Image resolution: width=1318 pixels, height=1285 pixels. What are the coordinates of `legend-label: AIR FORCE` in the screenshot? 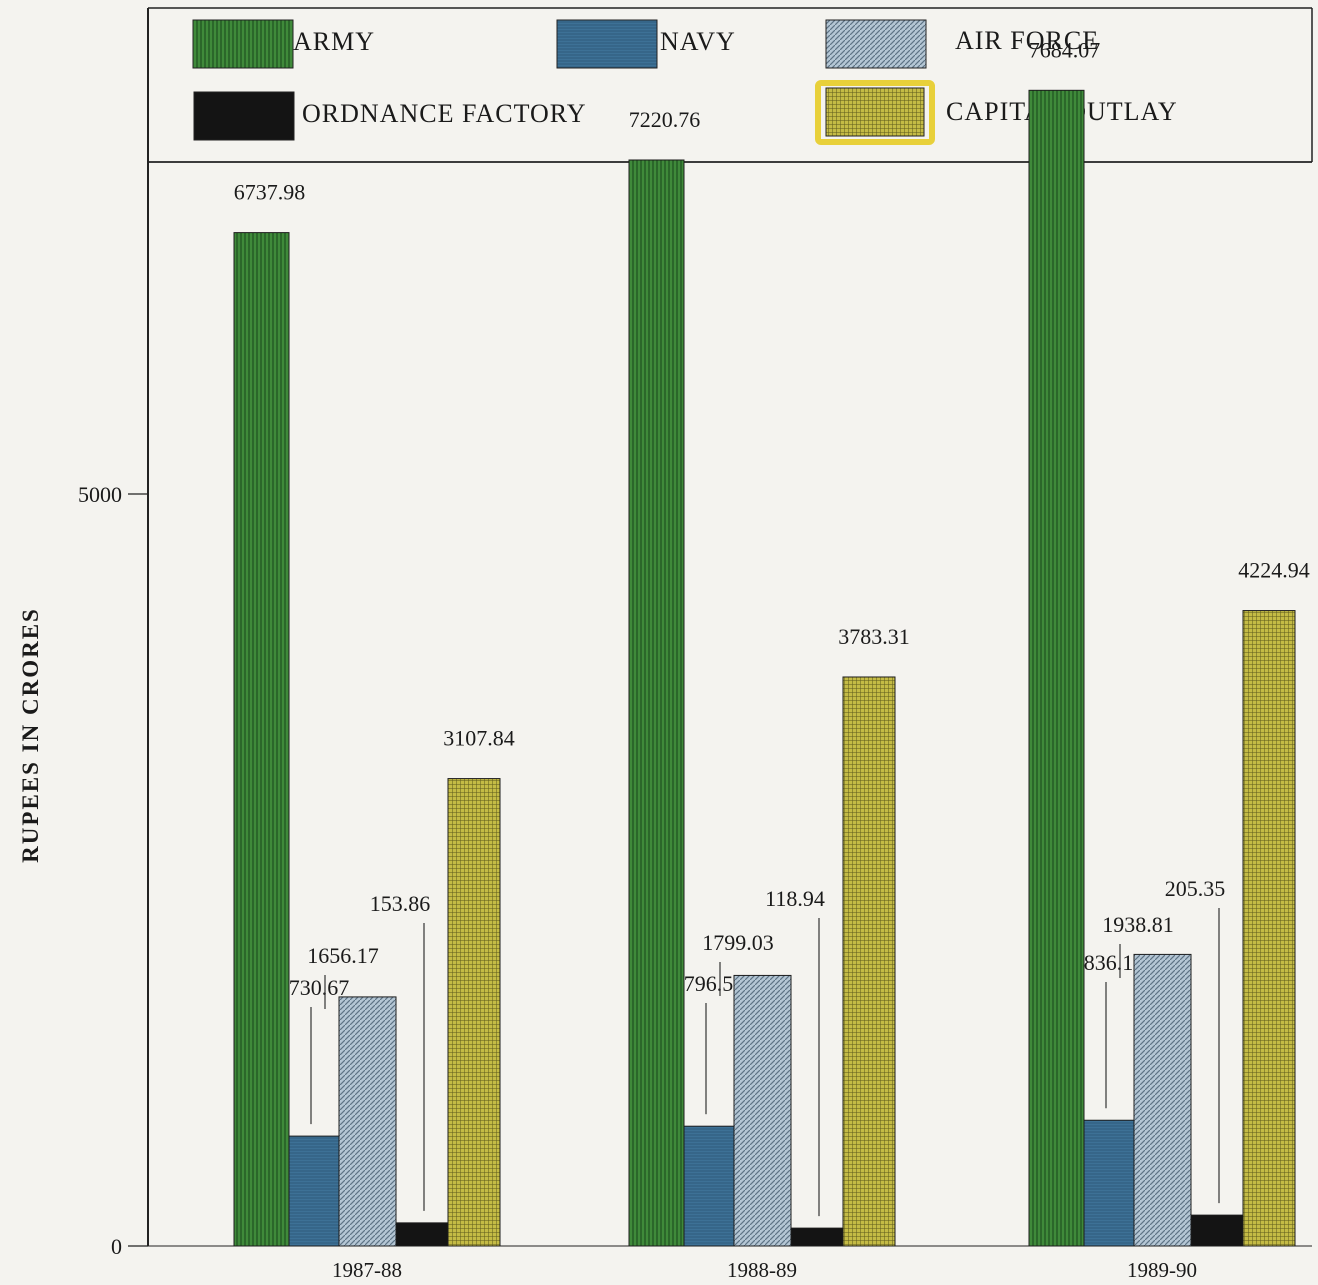 It's located at (1027, 40).